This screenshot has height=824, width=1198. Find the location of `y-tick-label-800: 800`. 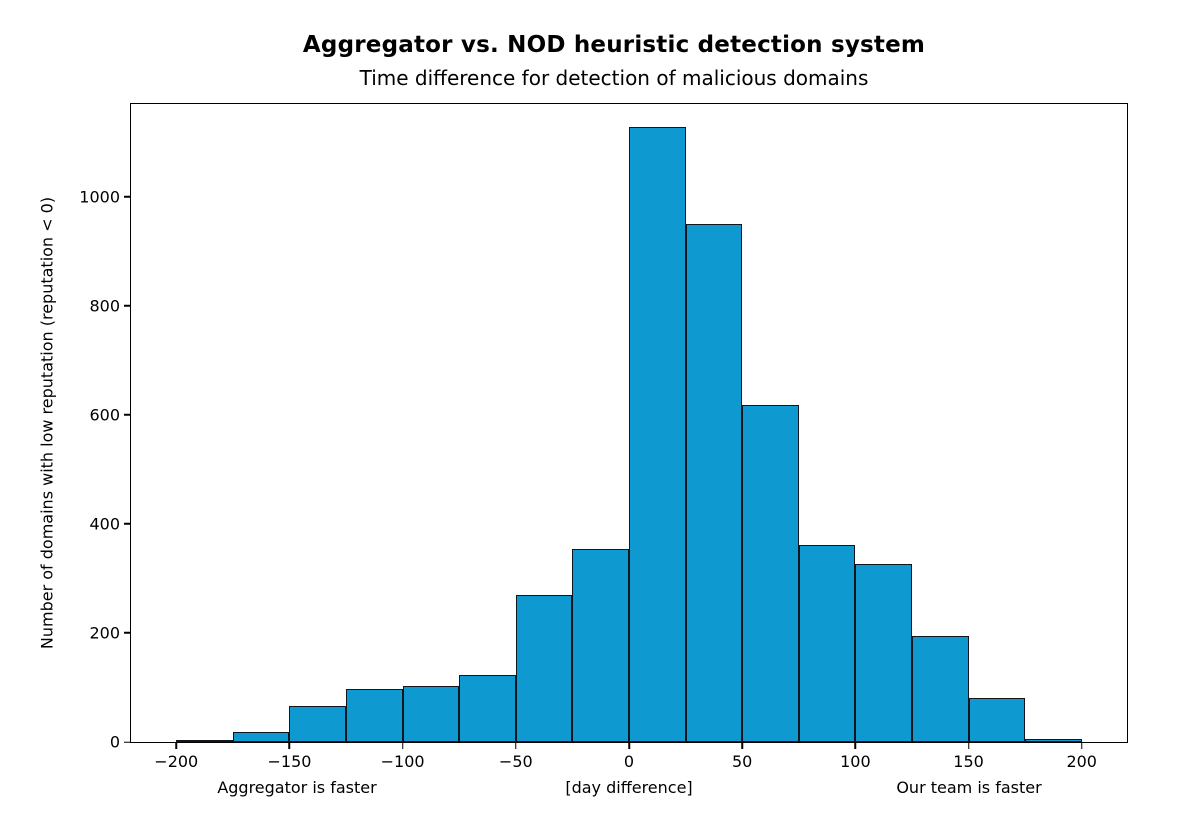

y-tick-label-800: 800 is located at coordinates (104, 306).